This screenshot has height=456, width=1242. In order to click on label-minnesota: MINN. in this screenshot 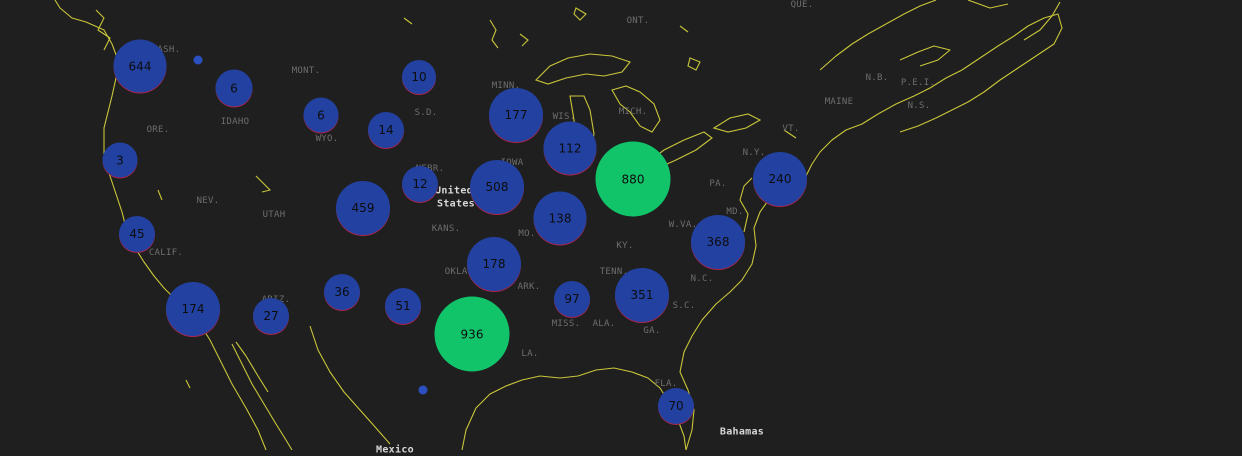, I will do `click(506, 86)`.